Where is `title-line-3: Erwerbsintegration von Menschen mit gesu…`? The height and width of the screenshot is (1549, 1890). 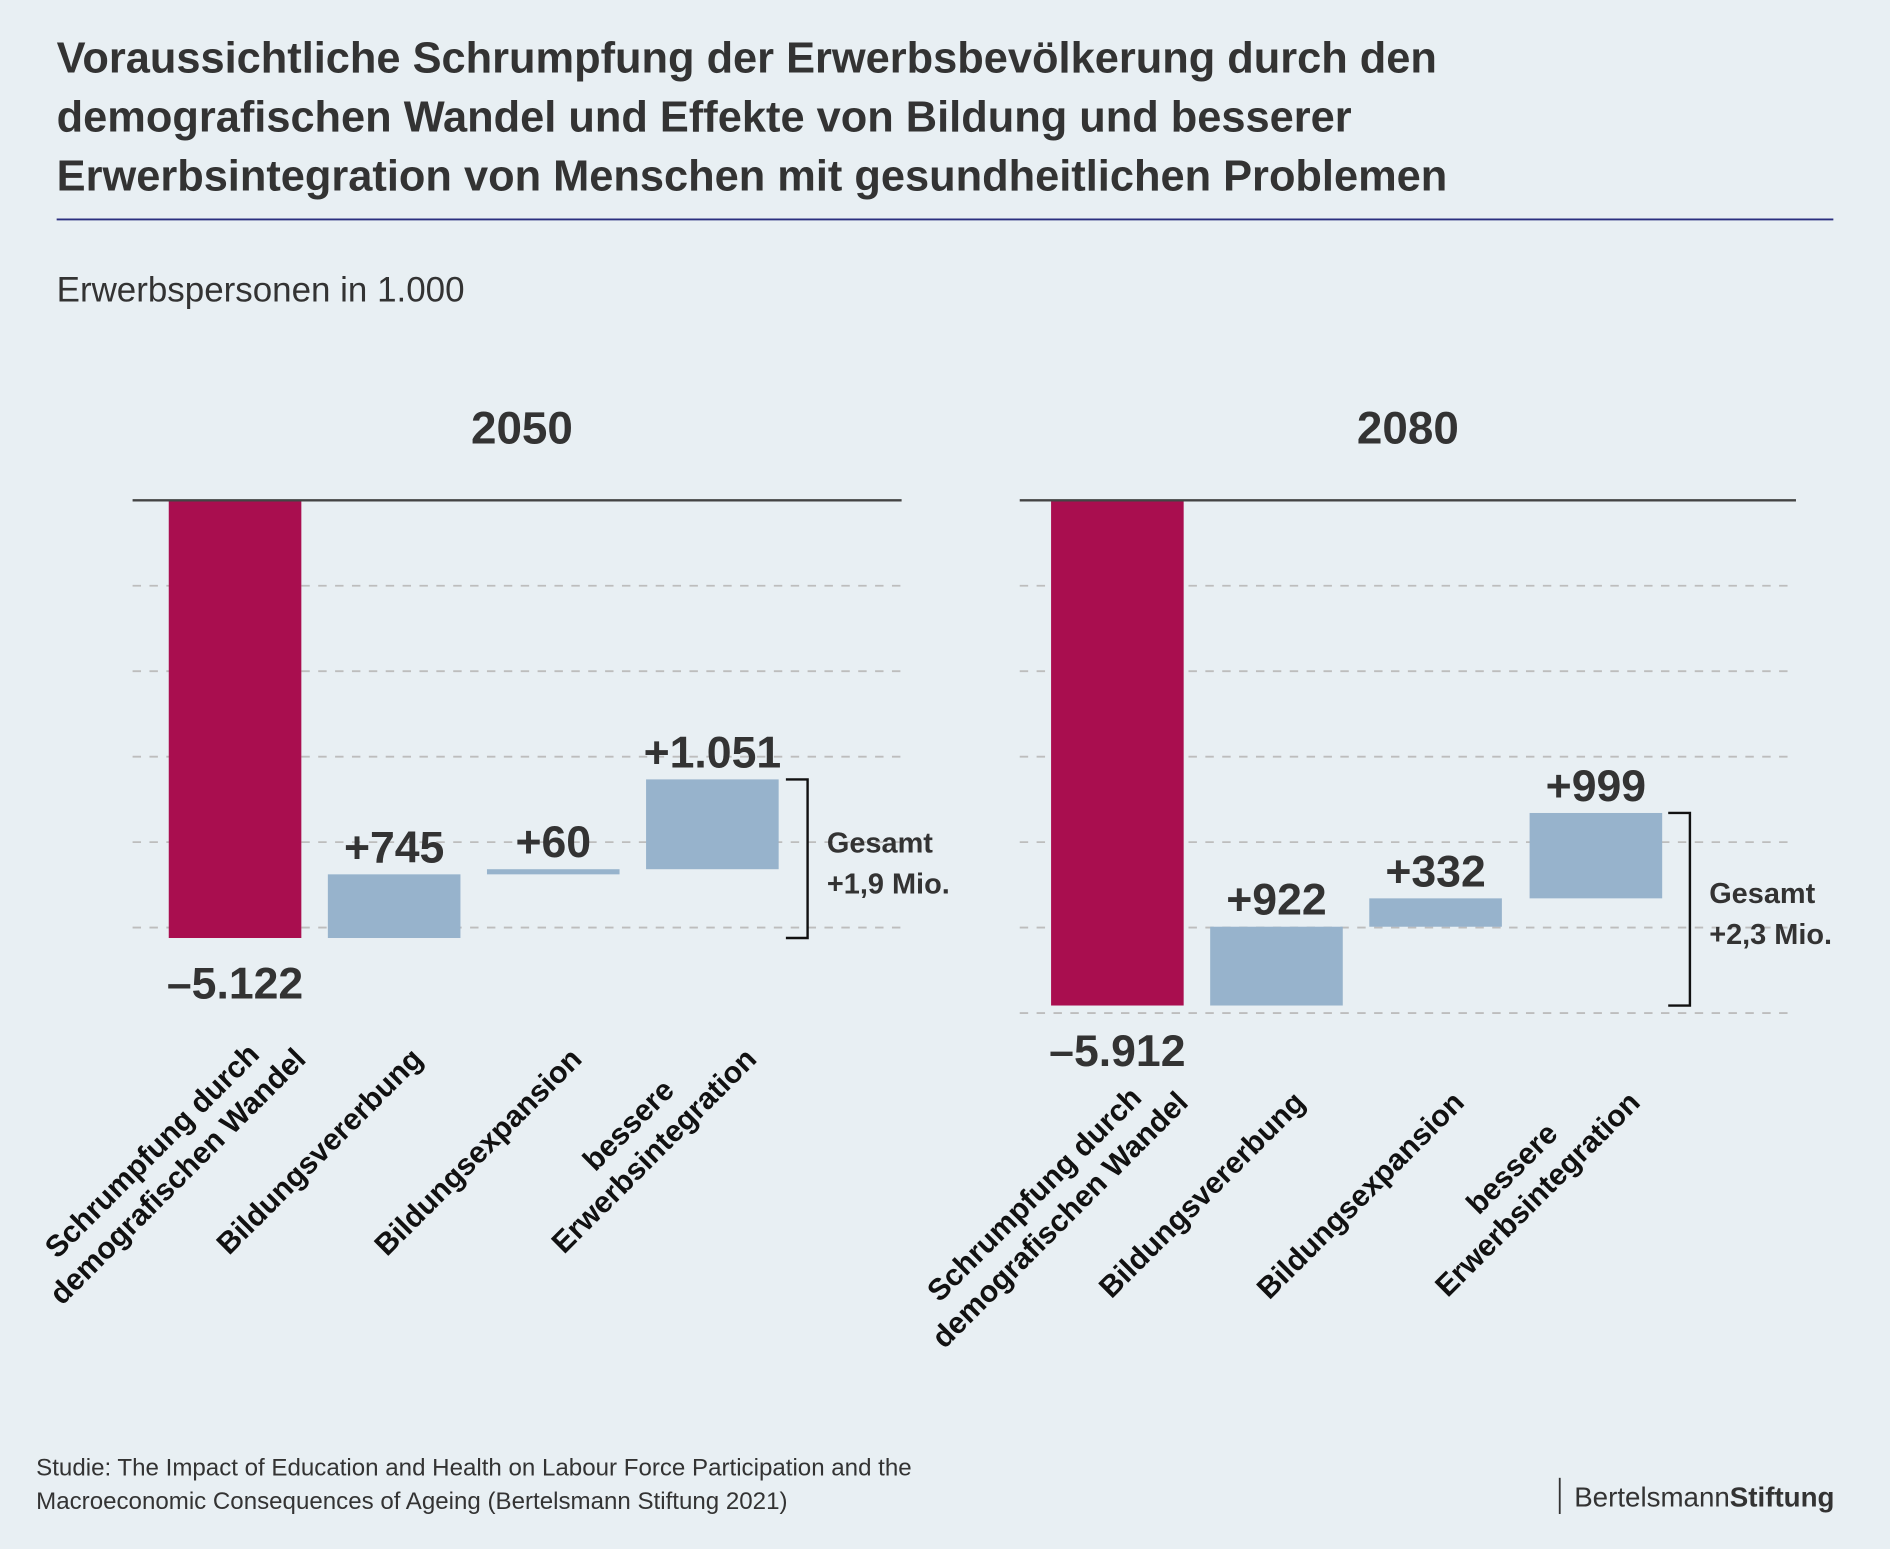
title-line-3: Erwerbsintegration von Menschen mit gesu… is located at coordinates (752, 177).